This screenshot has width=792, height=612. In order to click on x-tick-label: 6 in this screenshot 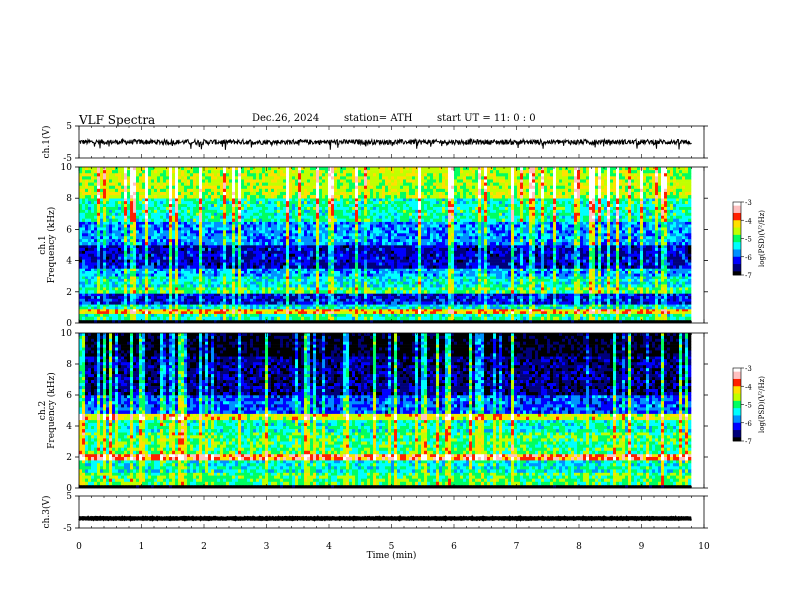, I will do `click(454, 547)`.